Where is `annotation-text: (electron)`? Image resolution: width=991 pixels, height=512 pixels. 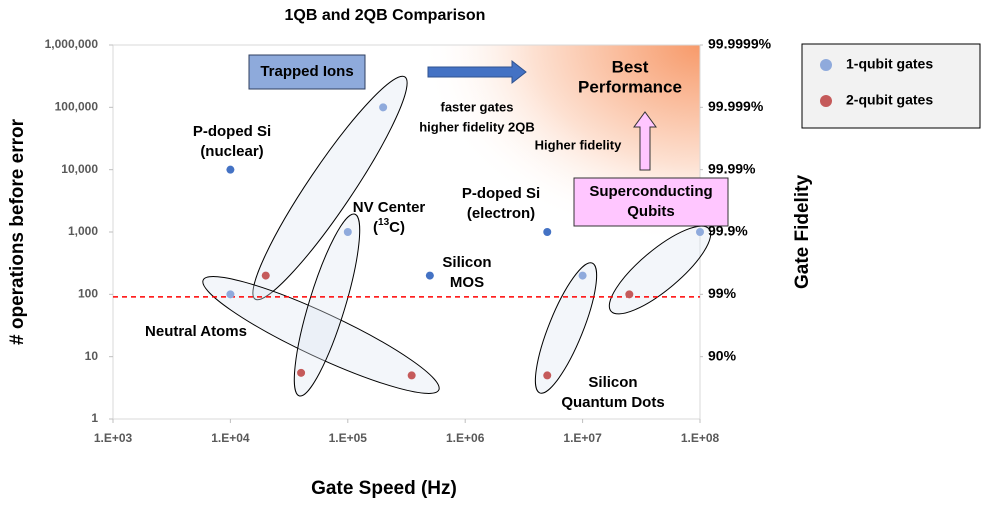
annotation-text: (electron) is located at coordinates (501, 213).